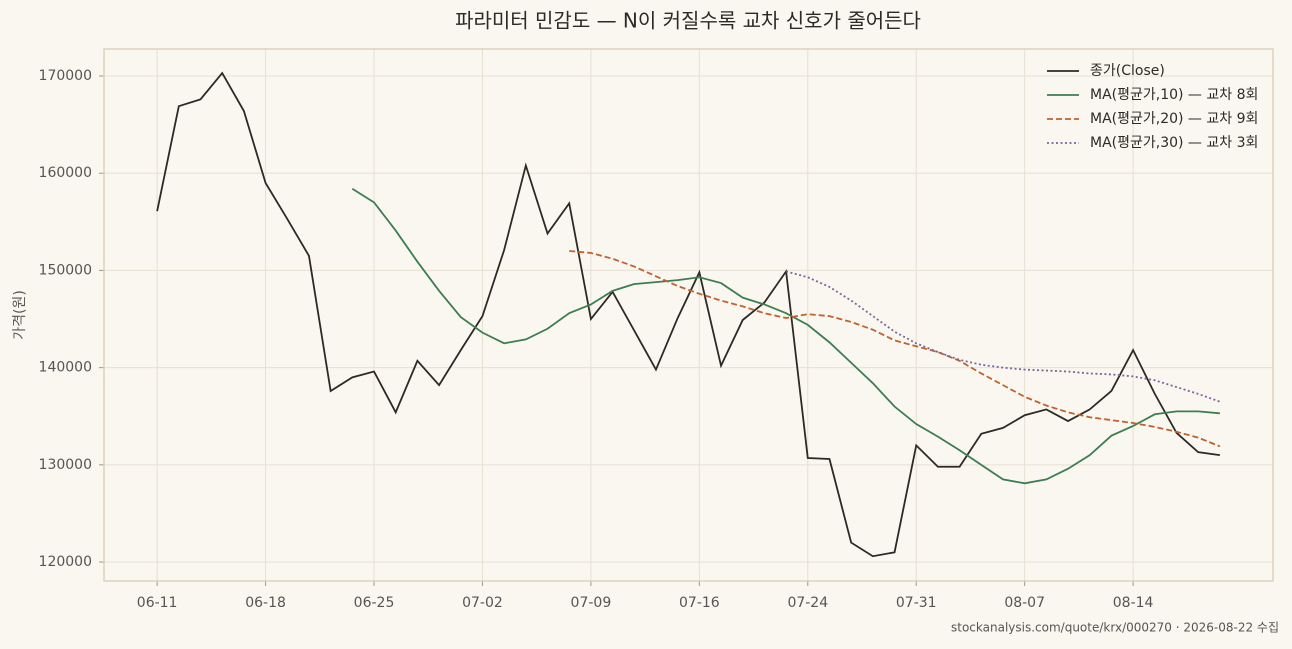  Describe the element at coordinates (807, 603) in the screenshot. I see `x-tick-label: 07-24` at that location.